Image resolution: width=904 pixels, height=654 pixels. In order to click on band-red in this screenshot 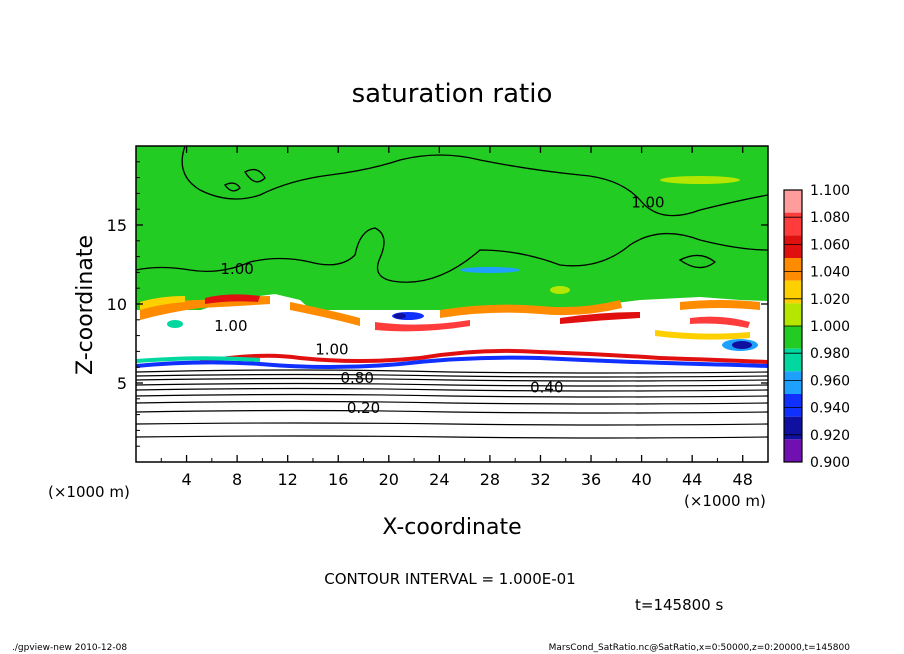, I will do `click(232, 299)`.